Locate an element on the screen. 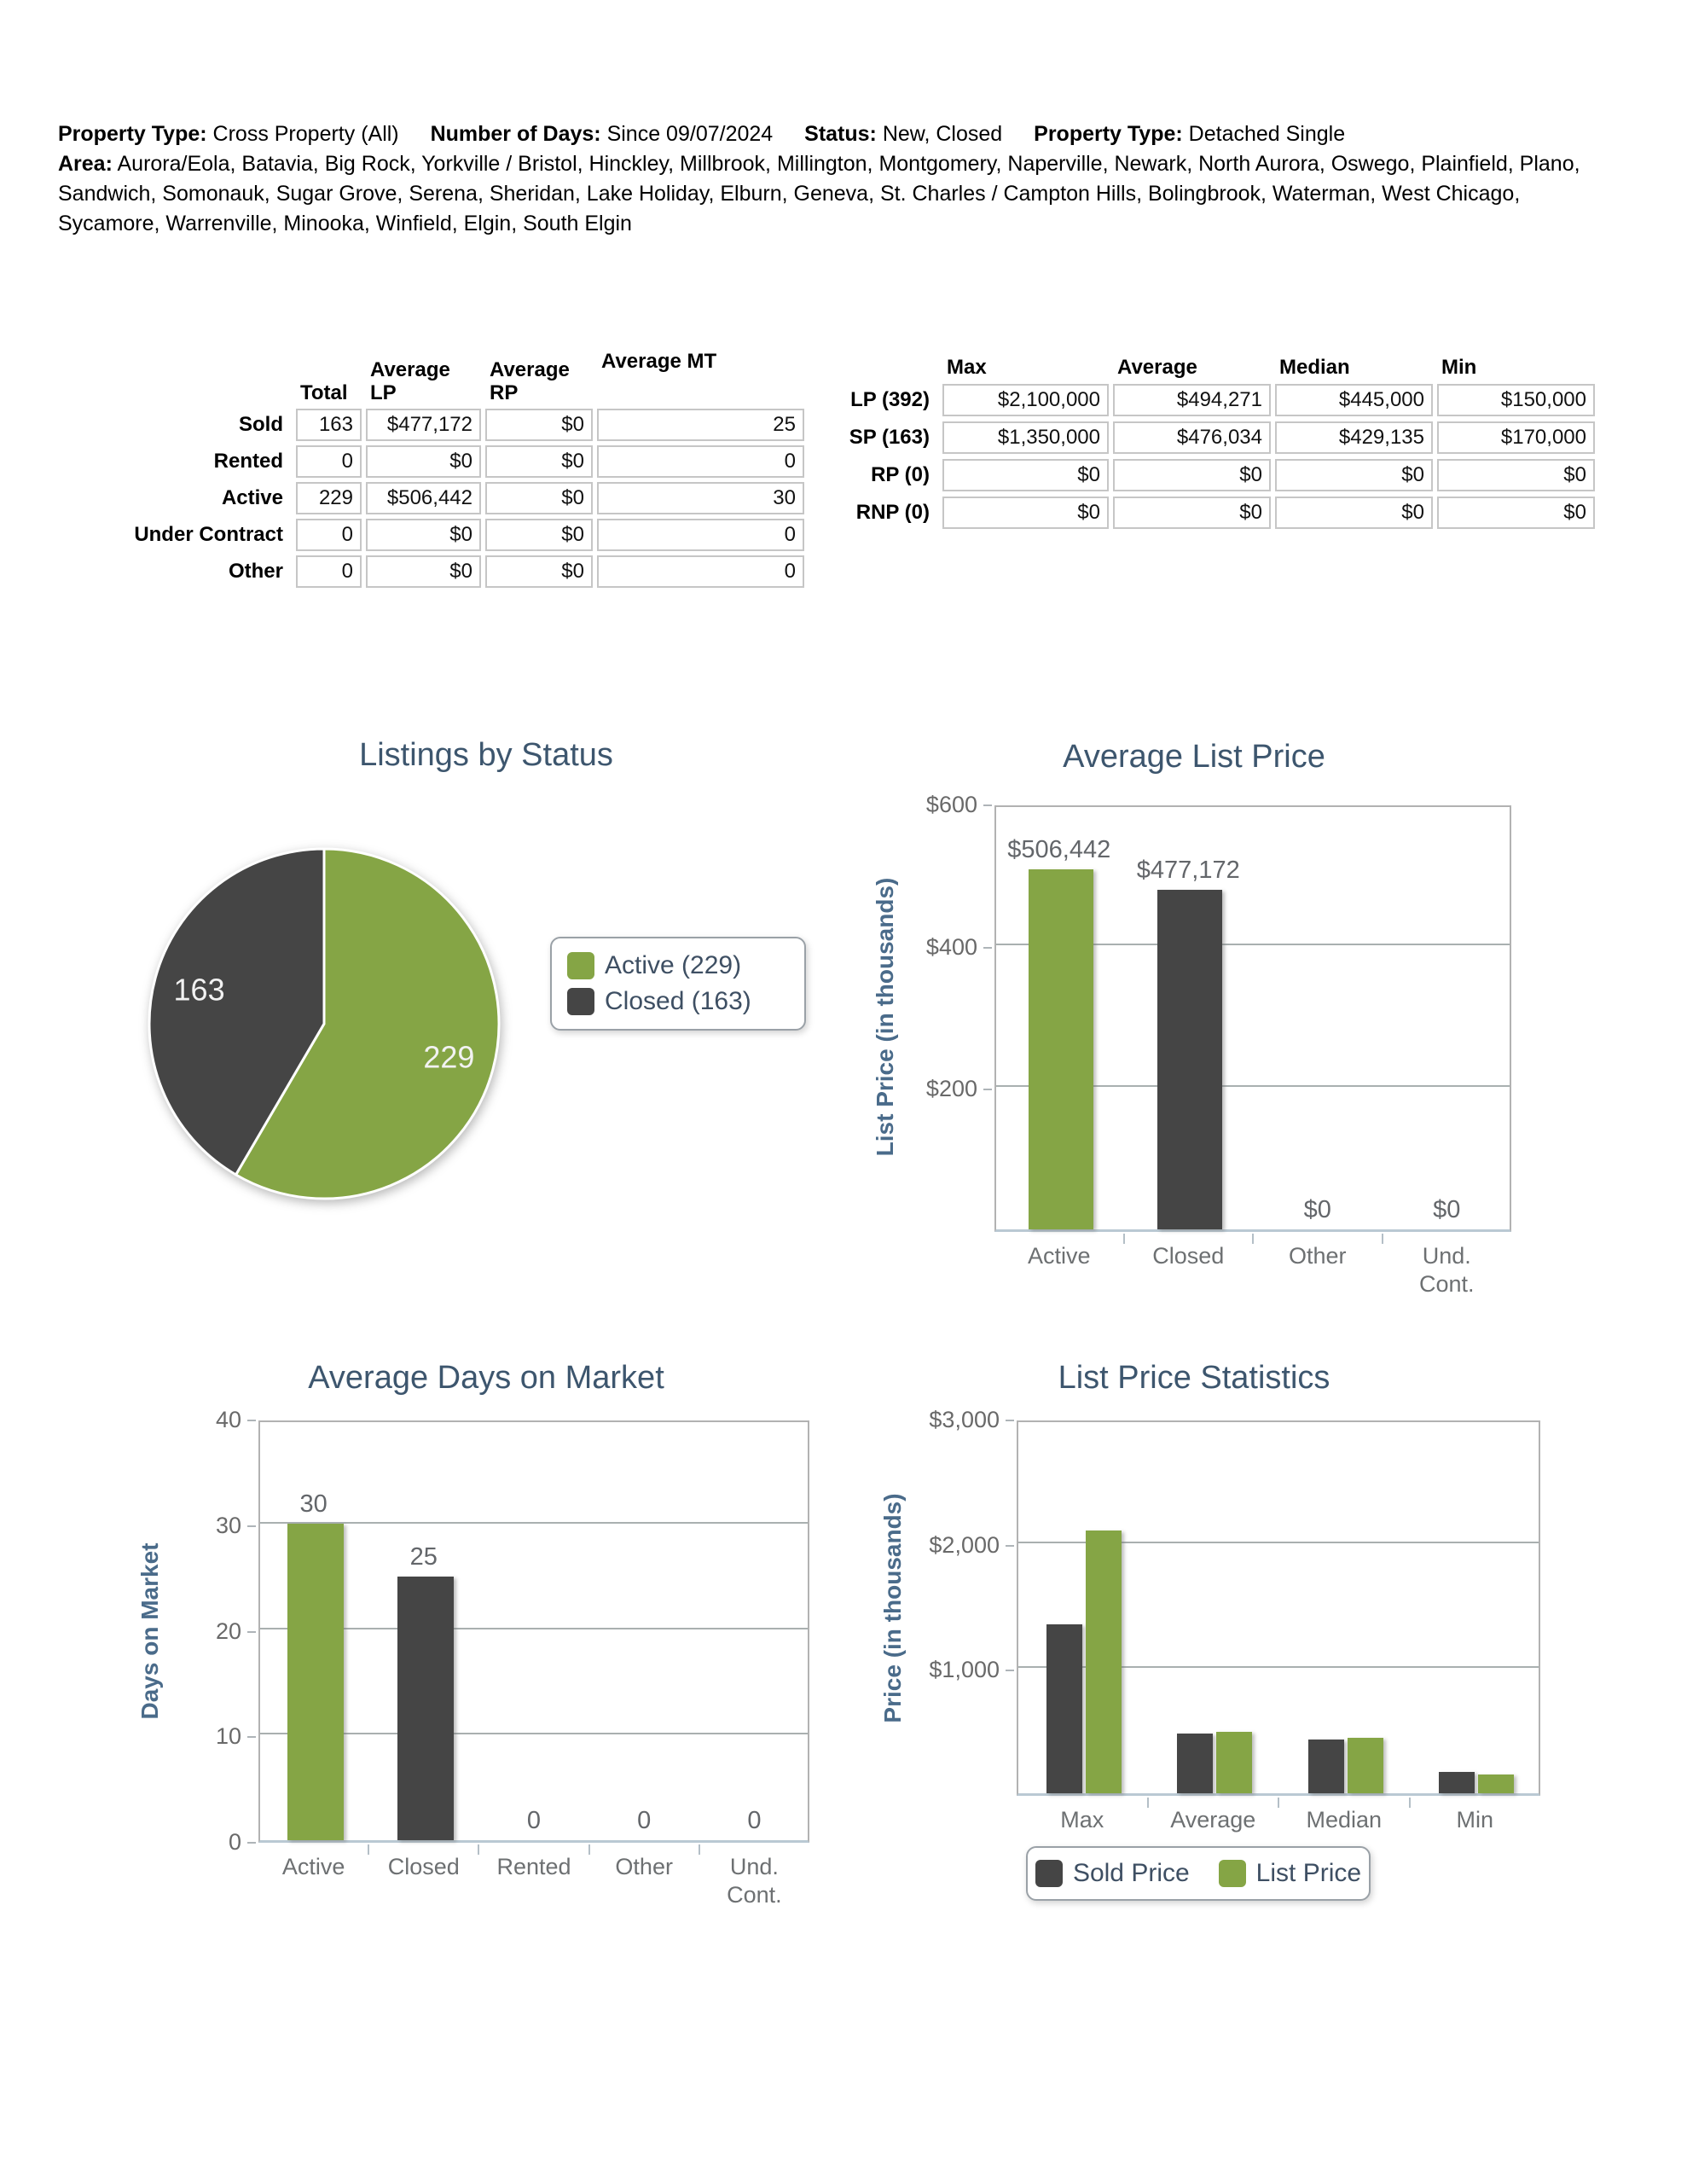 This screenshot has height=2184, width=1687. table-cell: $477,172 is located at coordinates (423, 425).